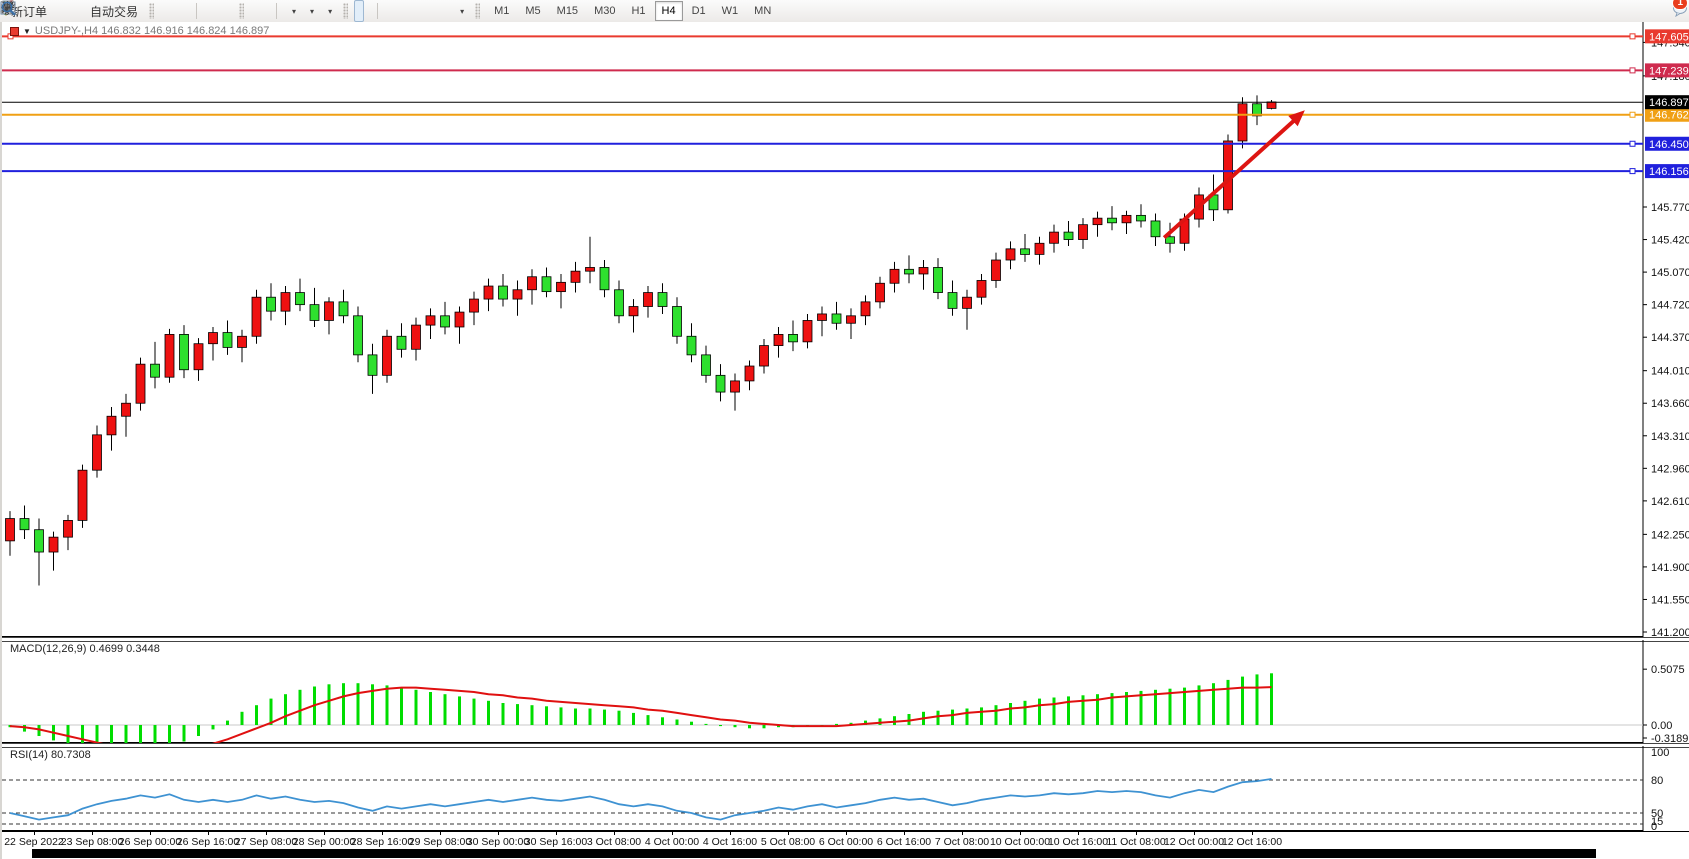 This screenshot has width=1689, height=859. What do you see at coordinates (533, 11) in the screenshot?
I see `timeframe-button-m5: M5` at bounding box center [533, 11].